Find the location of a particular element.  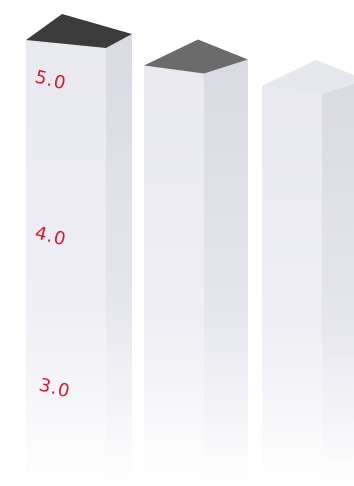

bar-2-side-face is located at coordinates (226, 272).